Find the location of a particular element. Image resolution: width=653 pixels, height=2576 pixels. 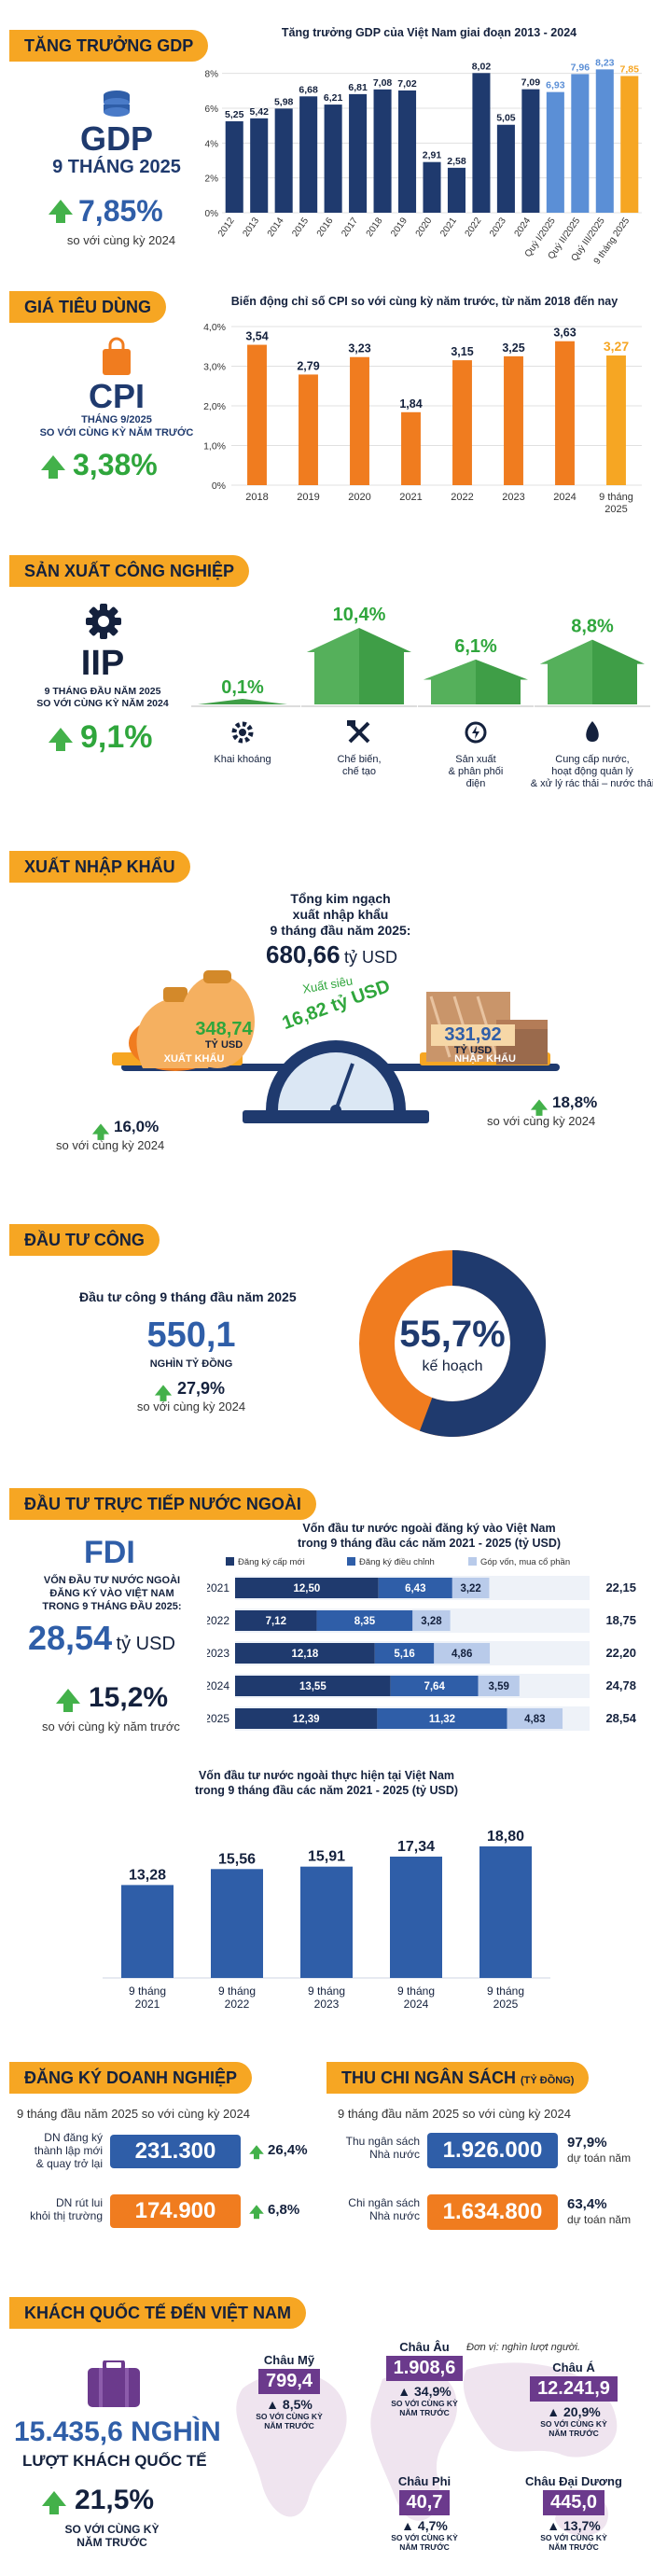

tourism-region-name: Châu Mỹ is located at coordinates (289, 2360).